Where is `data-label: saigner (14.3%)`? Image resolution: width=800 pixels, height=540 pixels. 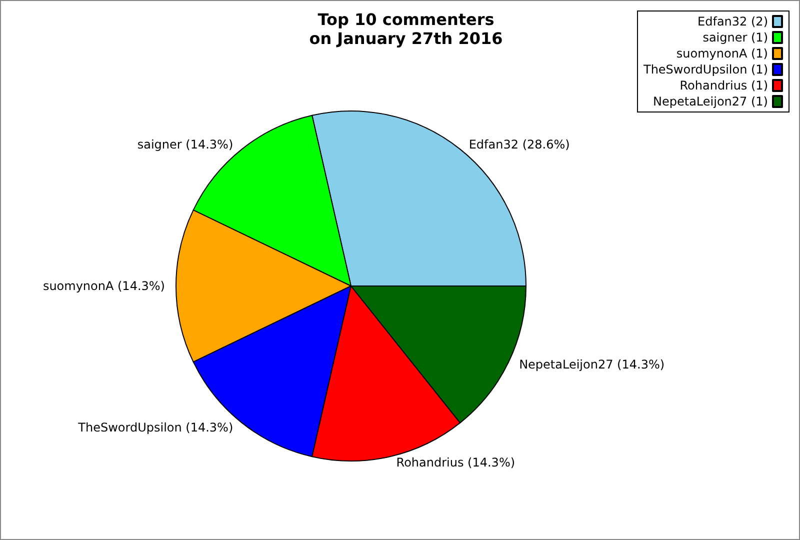
data-label: saigner (14.3%) is located at coordinates (185, 144).